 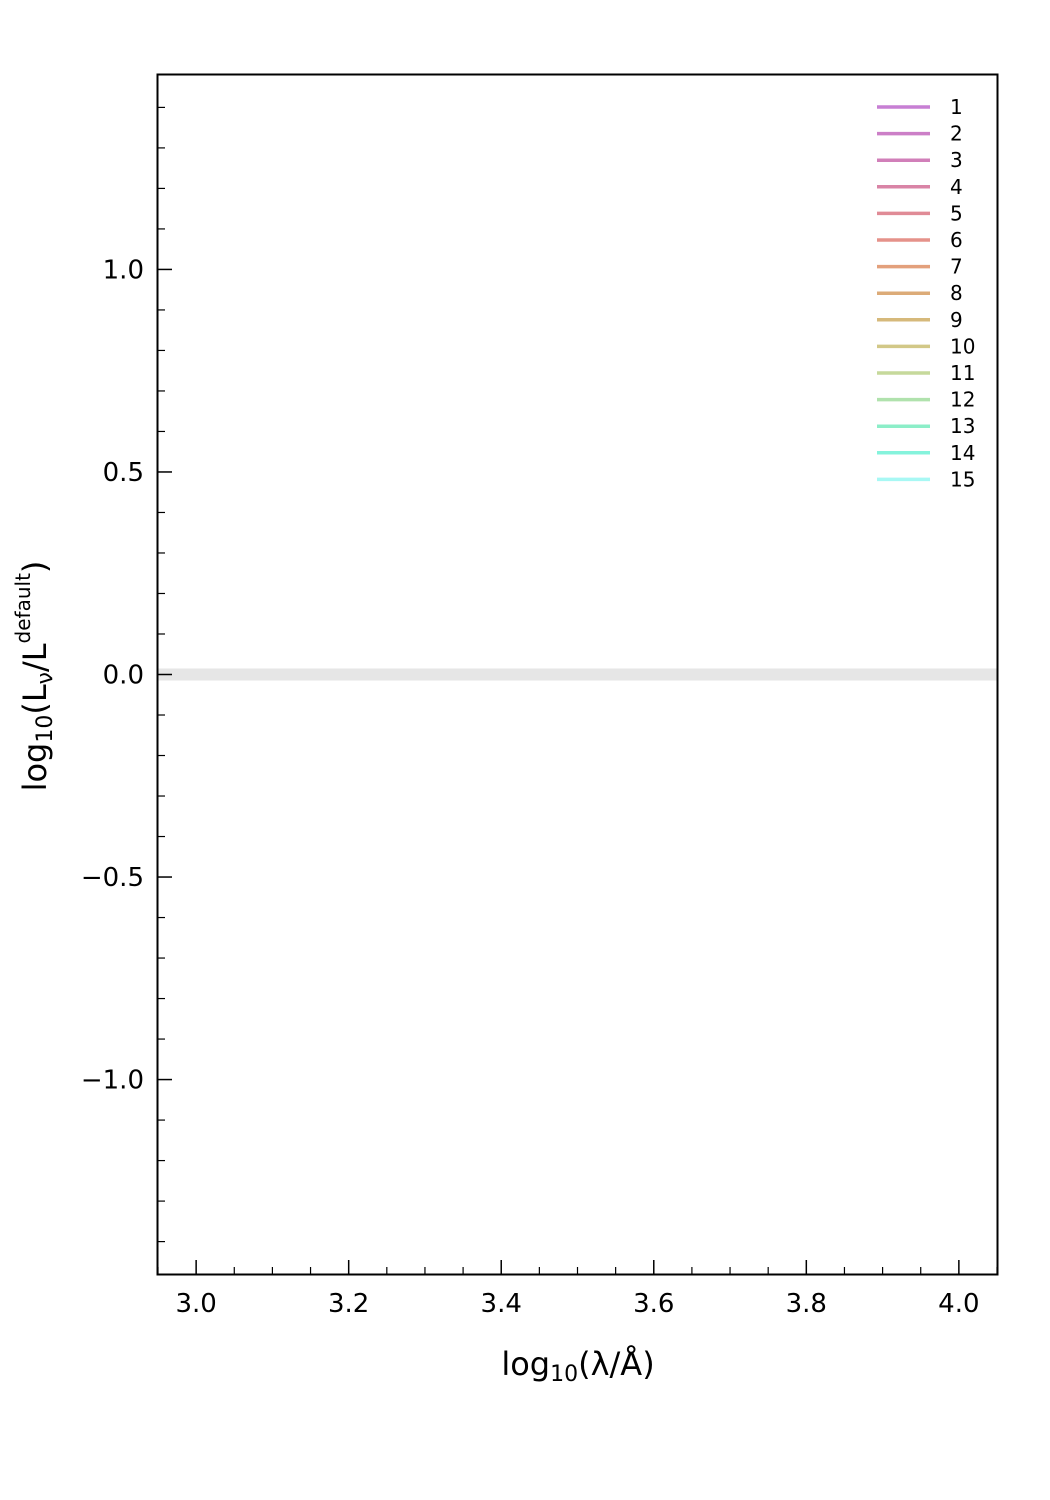 I want to click on reference-band-y0, so click(x=577, y=674).